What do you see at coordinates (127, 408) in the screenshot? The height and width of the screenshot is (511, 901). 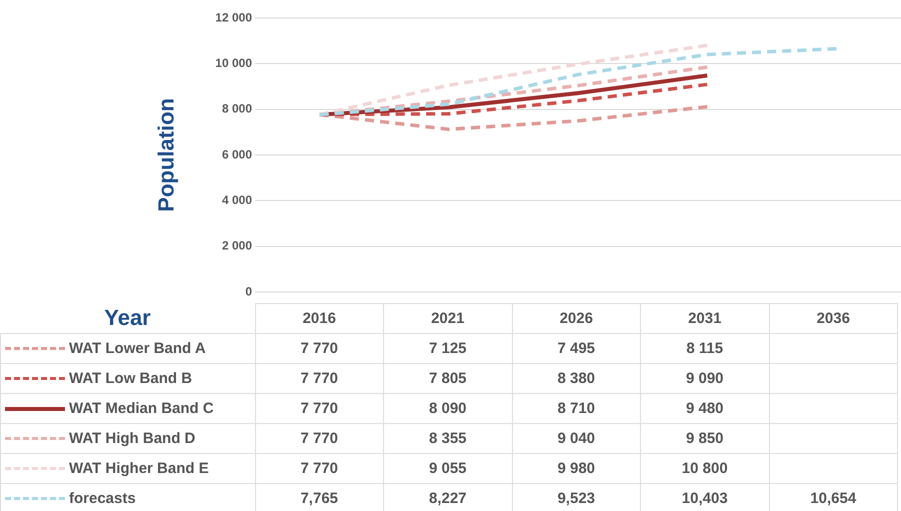 I see `legend-label: WAT Median Band C` at bounding box center [127, 408].